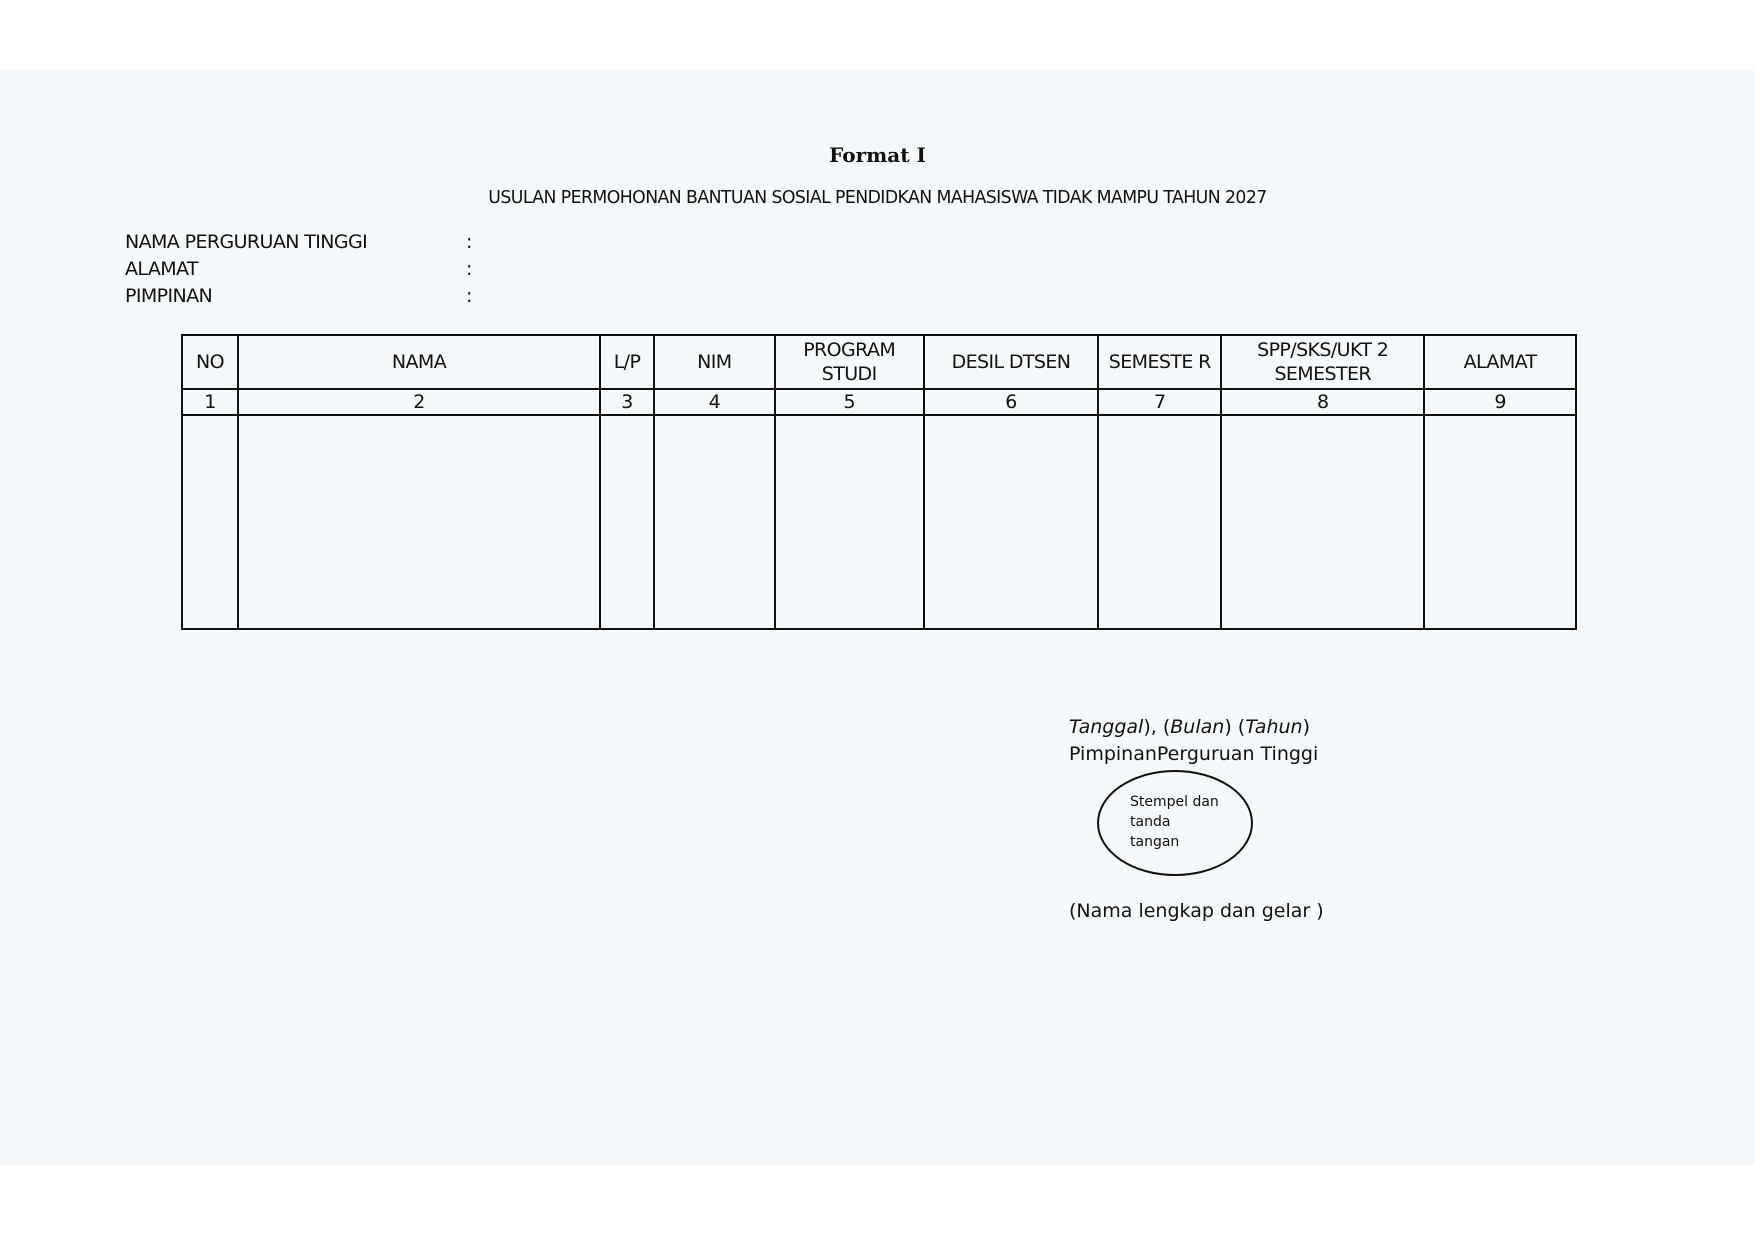 The height and width of the screenshot is (1240, 1755). What do you see at coordinates (1235, 727) in the screenshot?
I see `date-punct: ) (` at bounding box center [1235, 727].